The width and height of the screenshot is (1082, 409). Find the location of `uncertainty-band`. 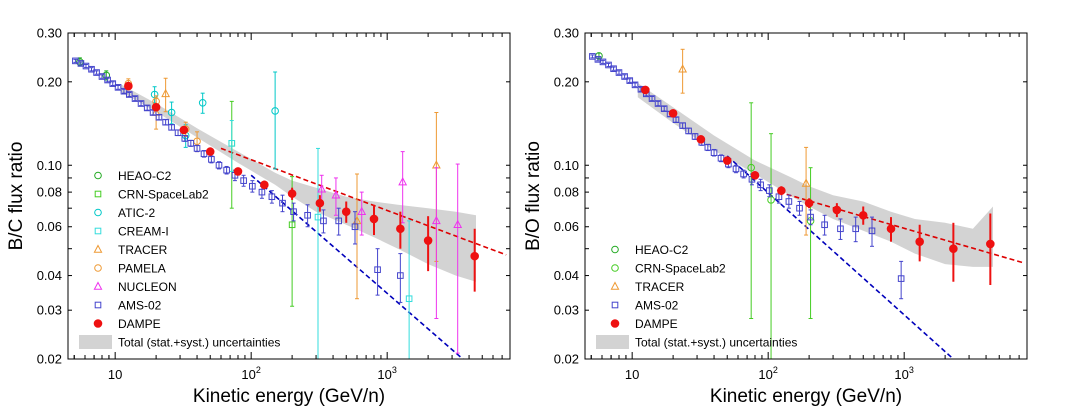

uncertainty-band is located at coordinates (815, 175).